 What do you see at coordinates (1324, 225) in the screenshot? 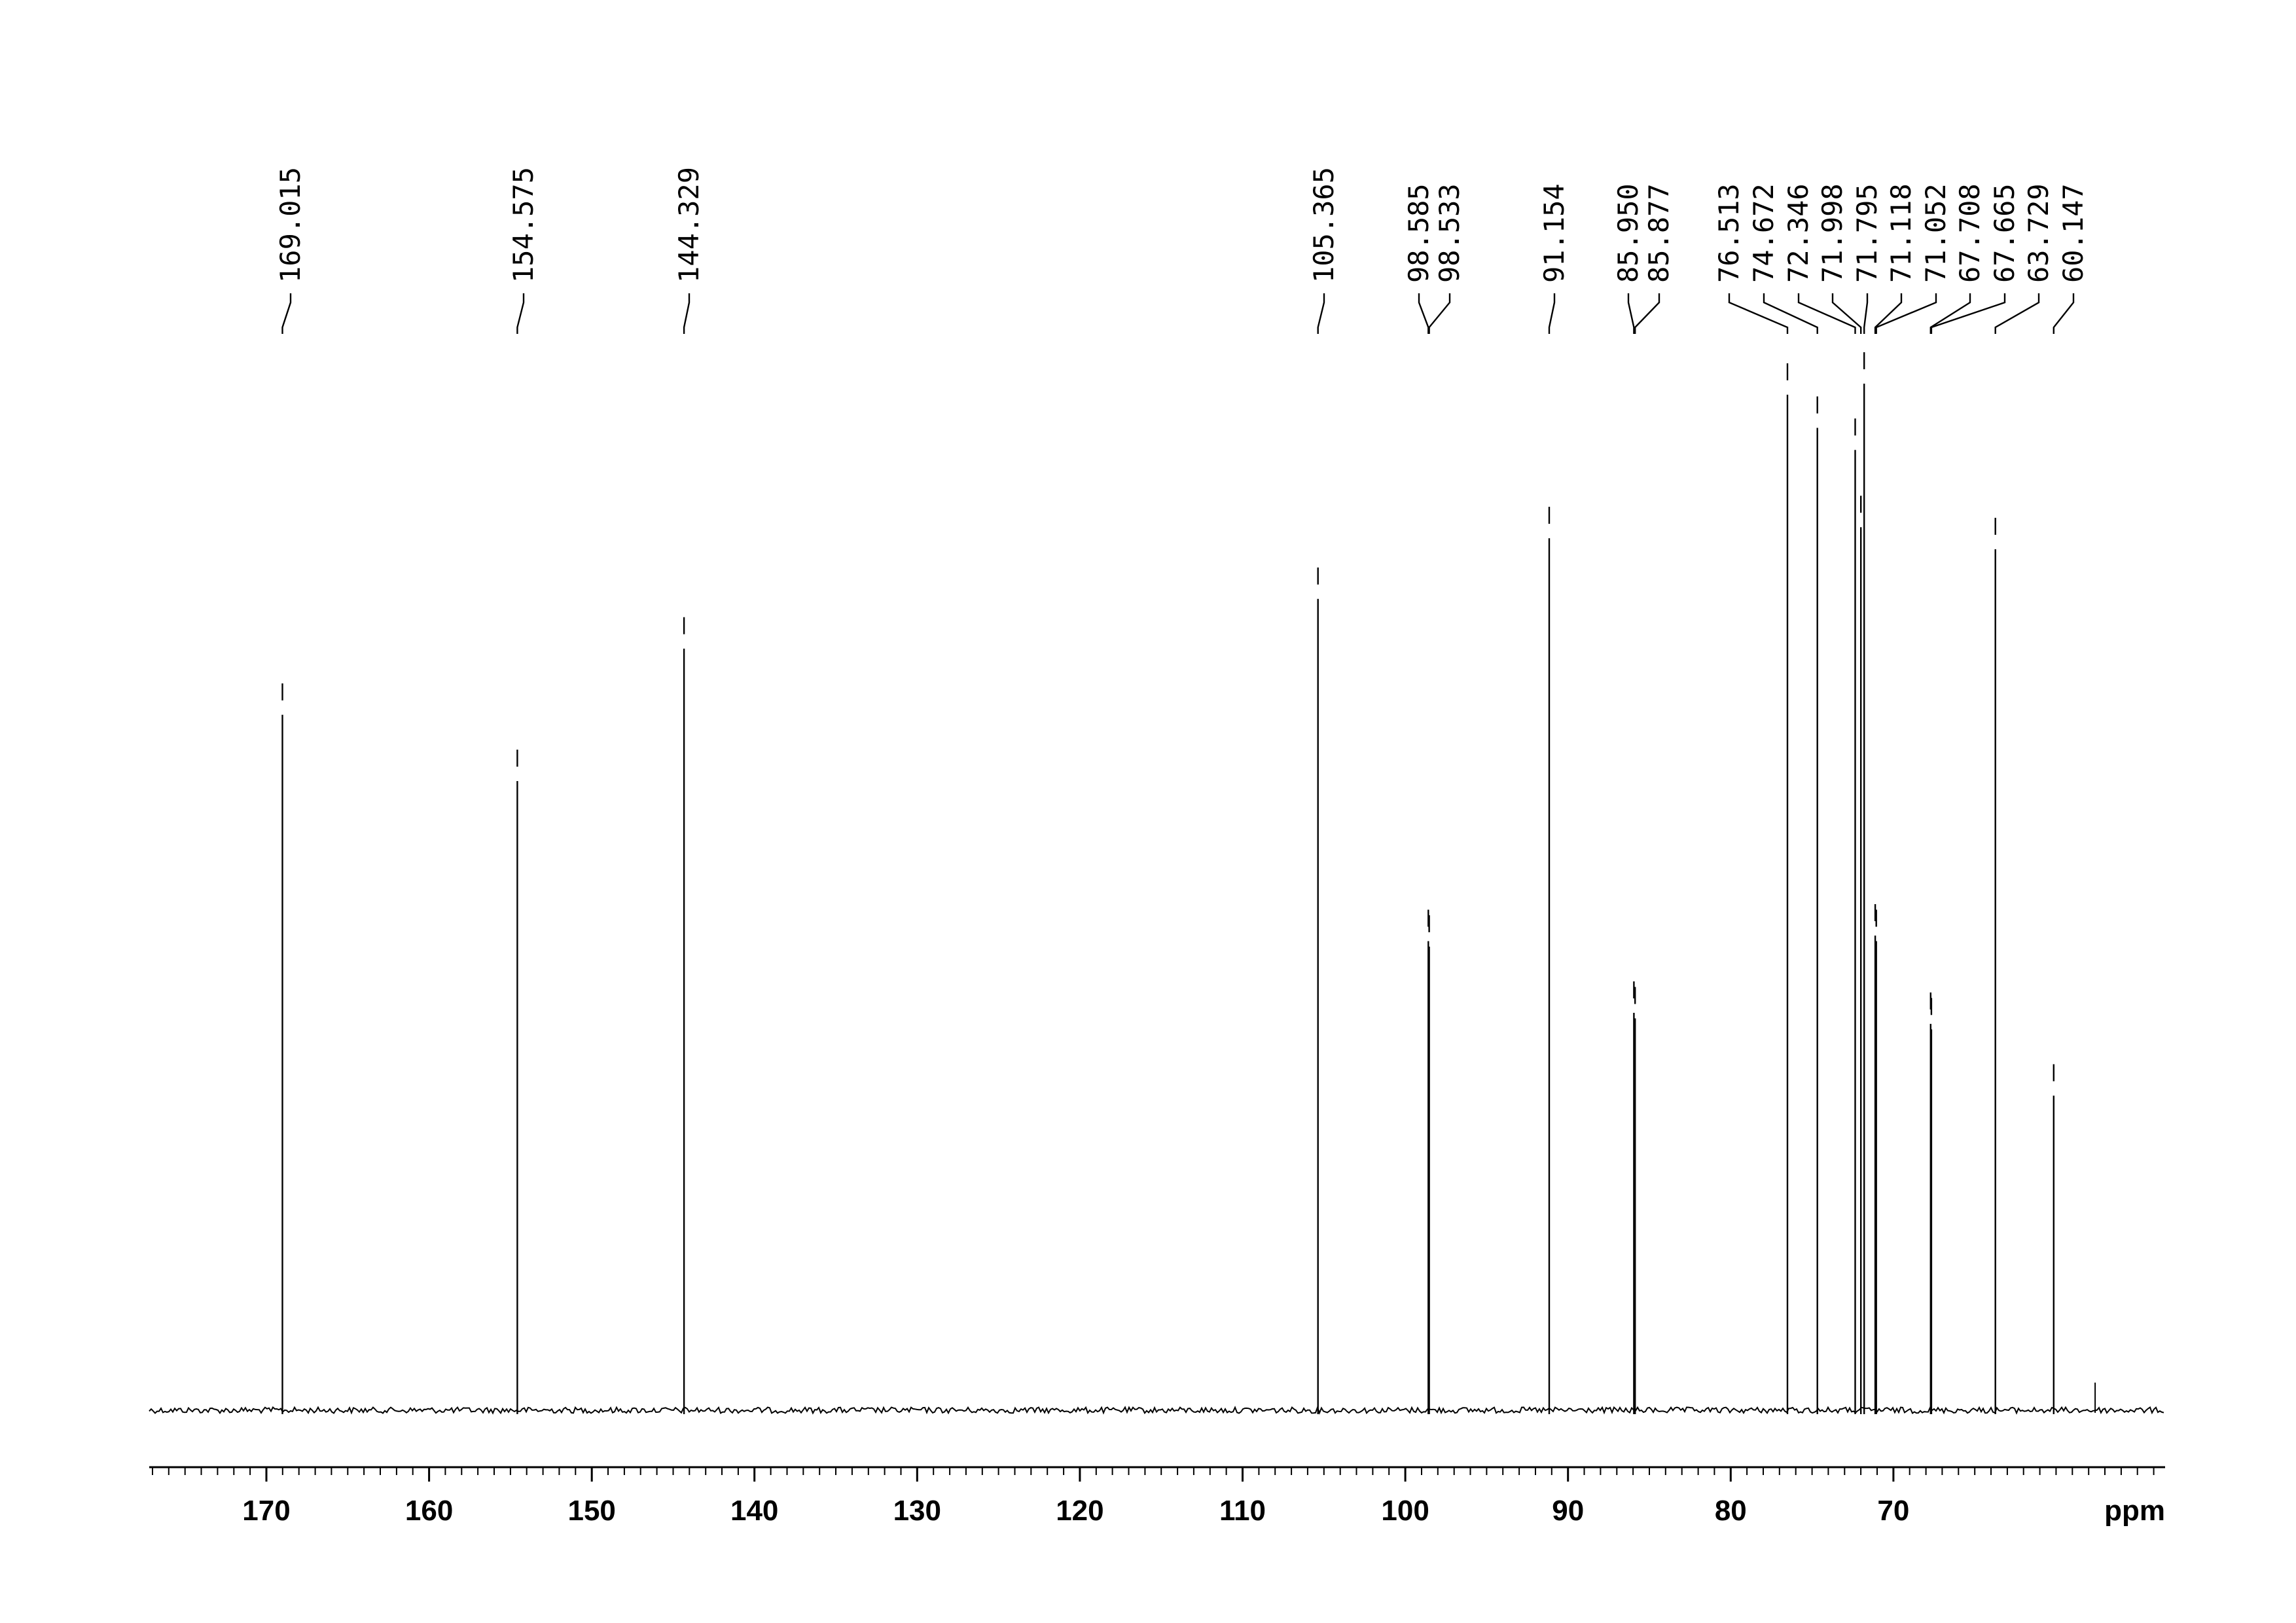
I see `peak-label-3: 105.365` at bounding box center [1324, 225].